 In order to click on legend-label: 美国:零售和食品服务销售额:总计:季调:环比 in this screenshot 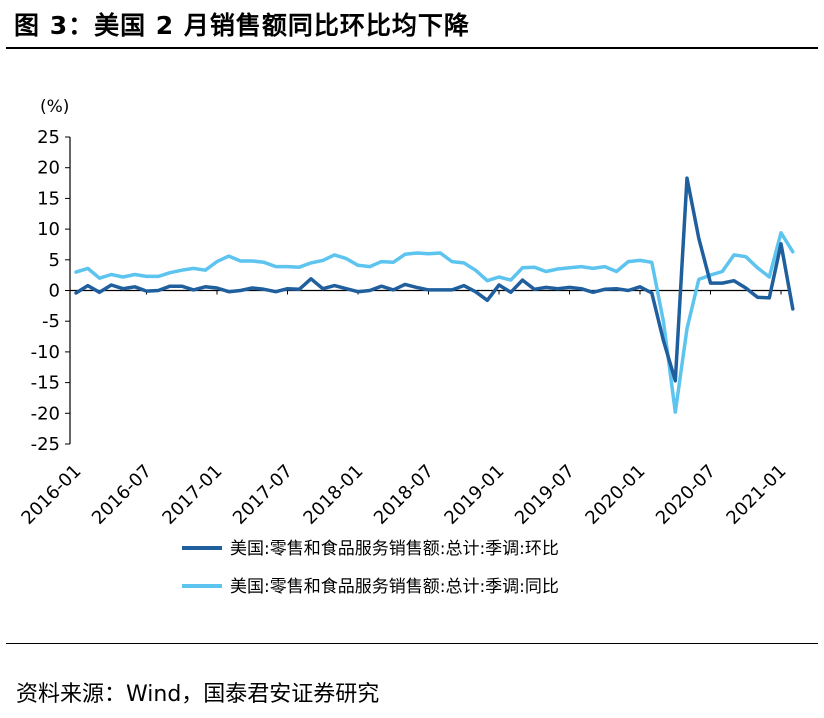, I will do `click(394, 549)`.